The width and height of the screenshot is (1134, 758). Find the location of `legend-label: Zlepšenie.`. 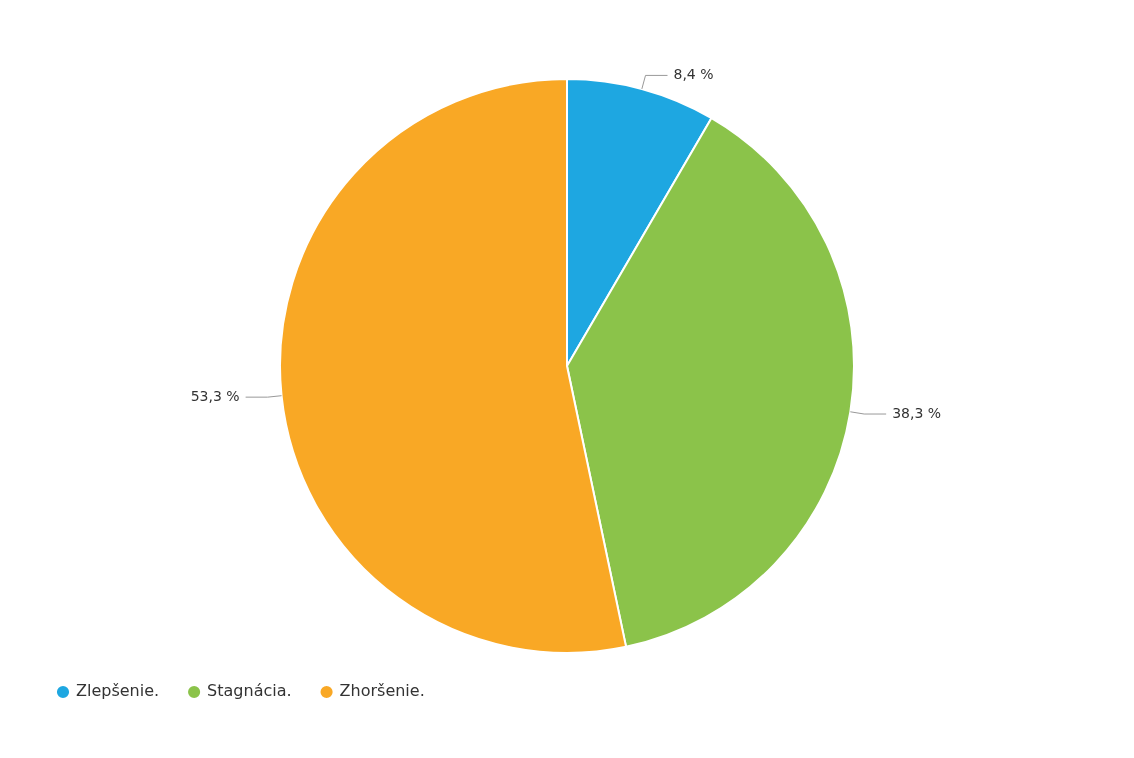

legend-label: Zlepšenie. is located at coordinates (118, 691).